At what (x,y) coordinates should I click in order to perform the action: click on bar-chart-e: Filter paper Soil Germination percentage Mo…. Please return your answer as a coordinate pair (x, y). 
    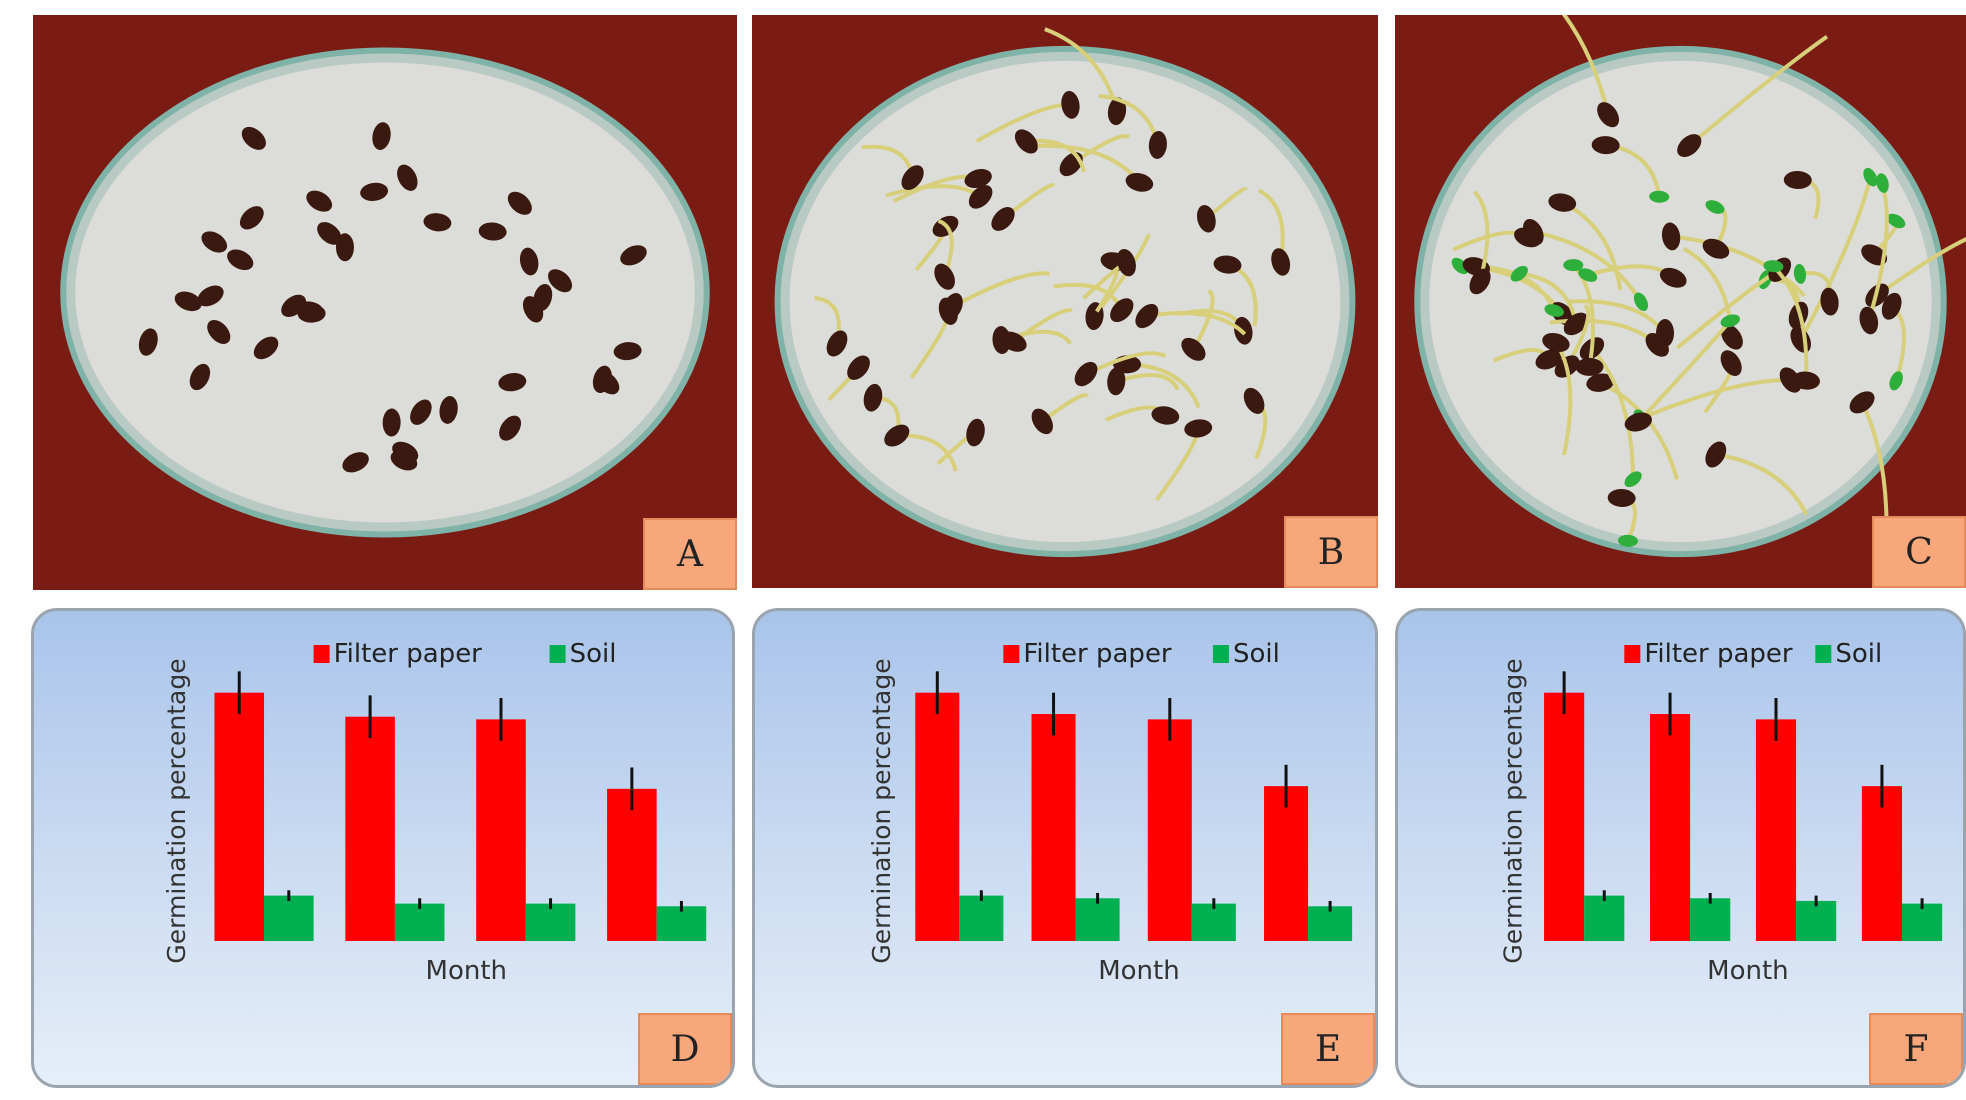
    Looking at the image, I should click on (1110, 812).